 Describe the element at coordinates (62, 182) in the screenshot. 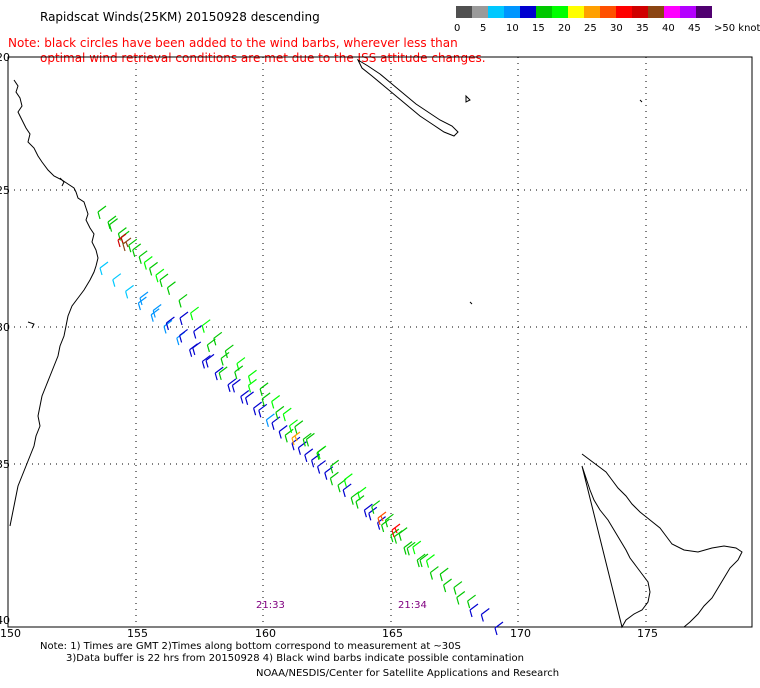

I see `fraser-island` at that location.